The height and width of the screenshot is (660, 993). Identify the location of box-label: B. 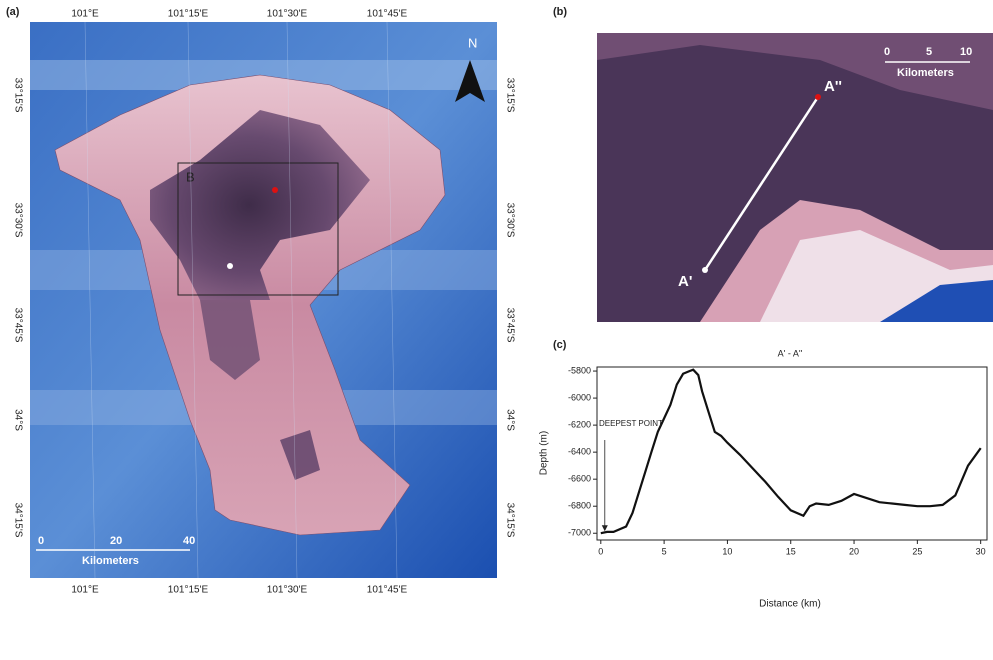
(190, 176).